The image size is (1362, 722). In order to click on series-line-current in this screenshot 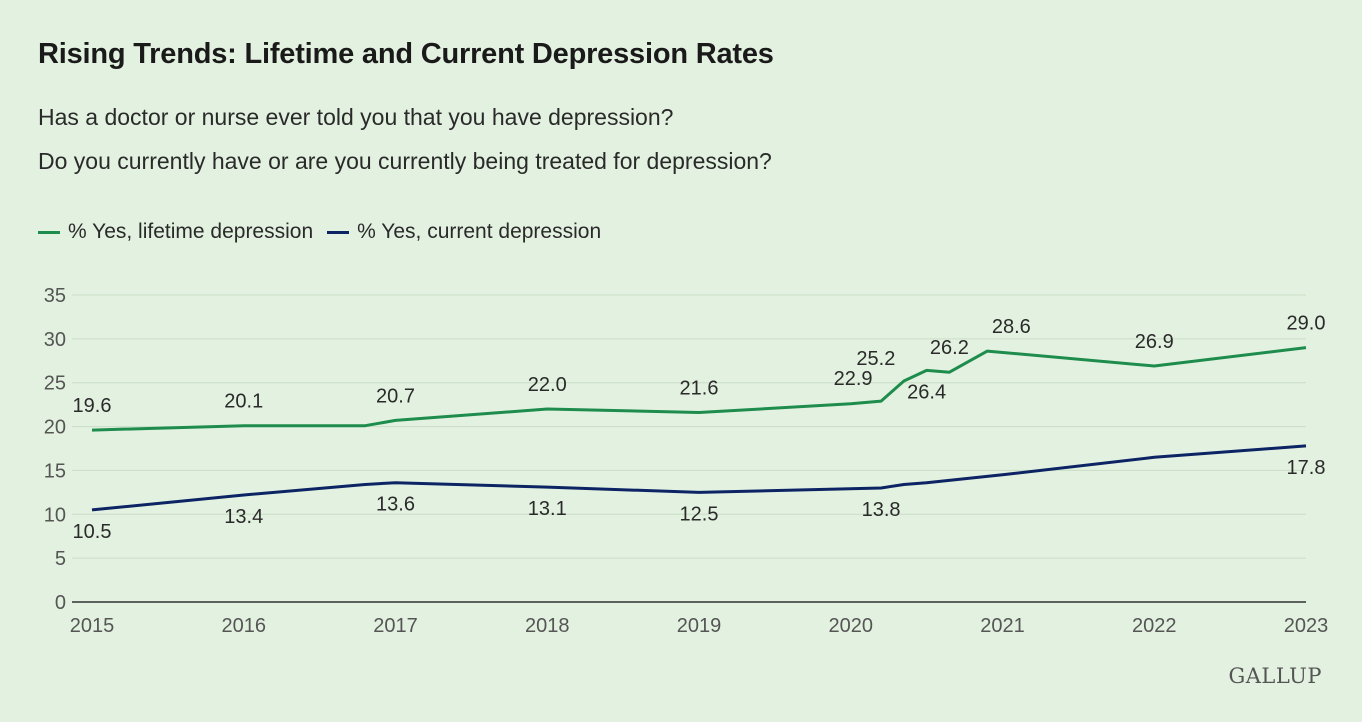, I will do `click(699, 478)`.